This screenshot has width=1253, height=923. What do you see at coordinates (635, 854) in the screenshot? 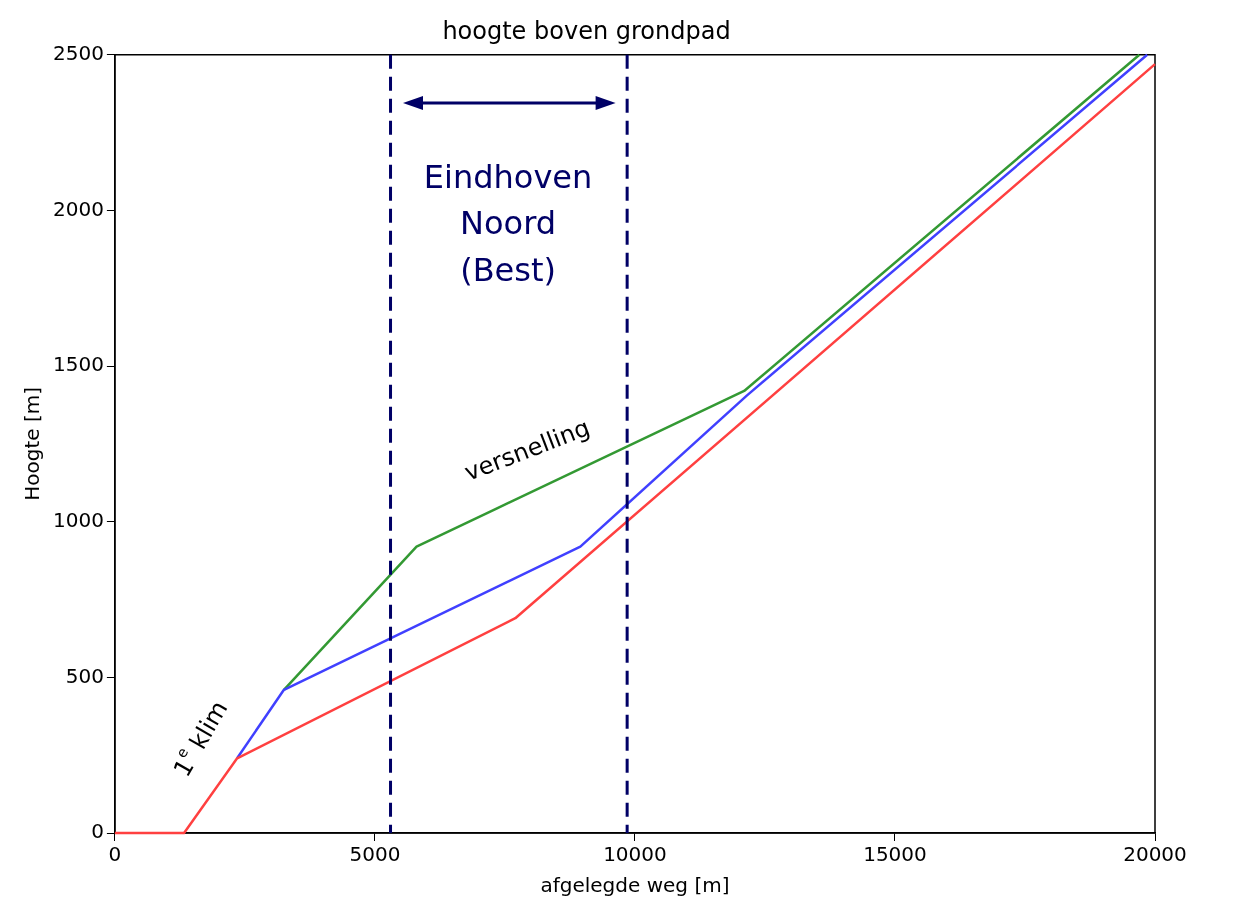
I see `x-tick-label: 10000` at bounding box center [635, 854].